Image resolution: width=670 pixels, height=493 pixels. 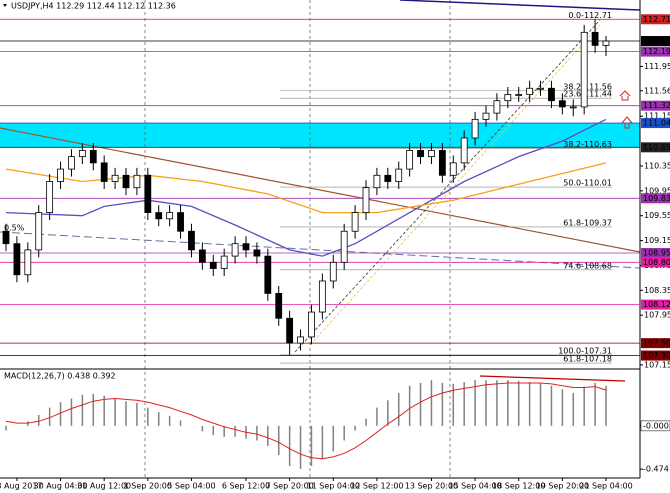 I want to click on fib-label: 38.2-110.63, so click(x=587, y=144).